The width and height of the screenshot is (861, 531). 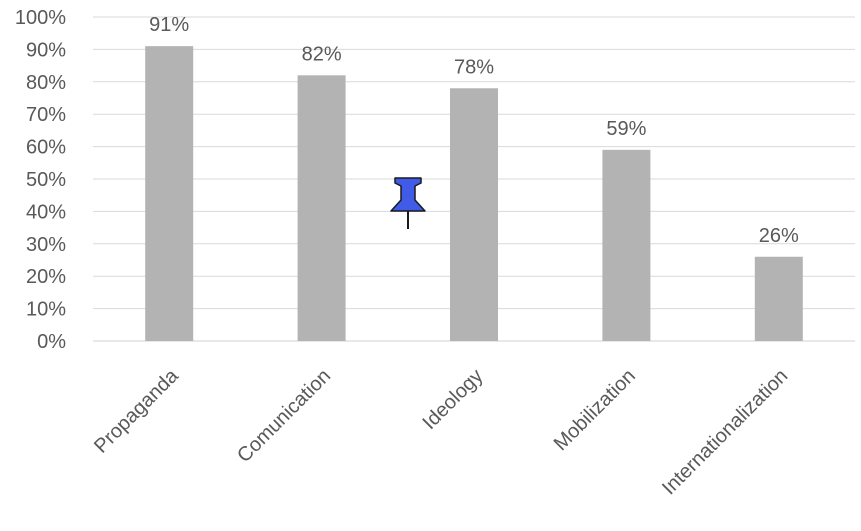 I want to click on y-tick-label: 10%, so click(x=46, y=310).